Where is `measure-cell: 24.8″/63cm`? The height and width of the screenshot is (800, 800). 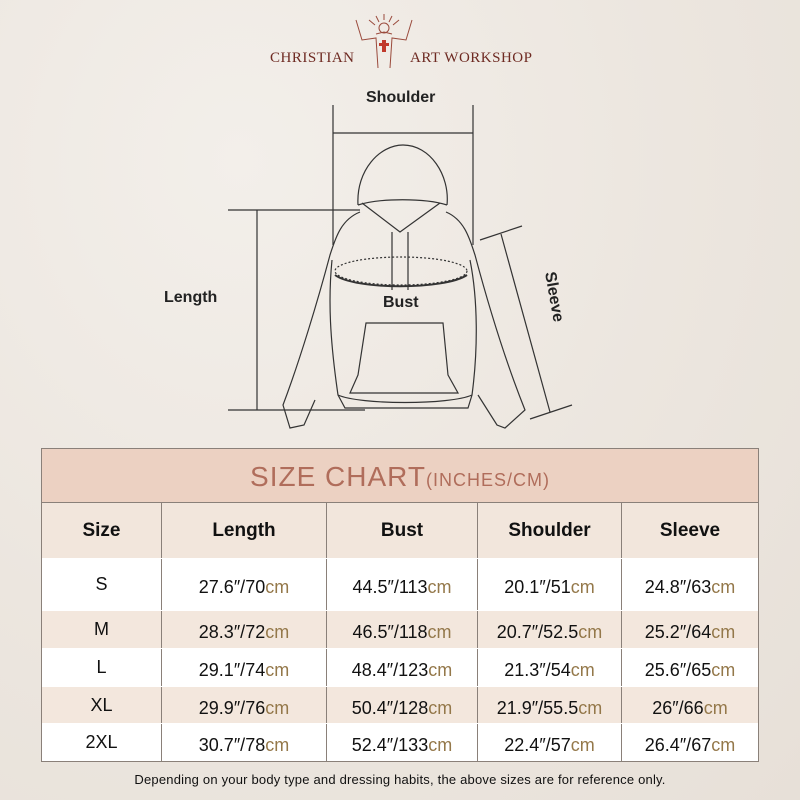 measure-cell: 24.8″/63cm is located at coordinates (690, 584).